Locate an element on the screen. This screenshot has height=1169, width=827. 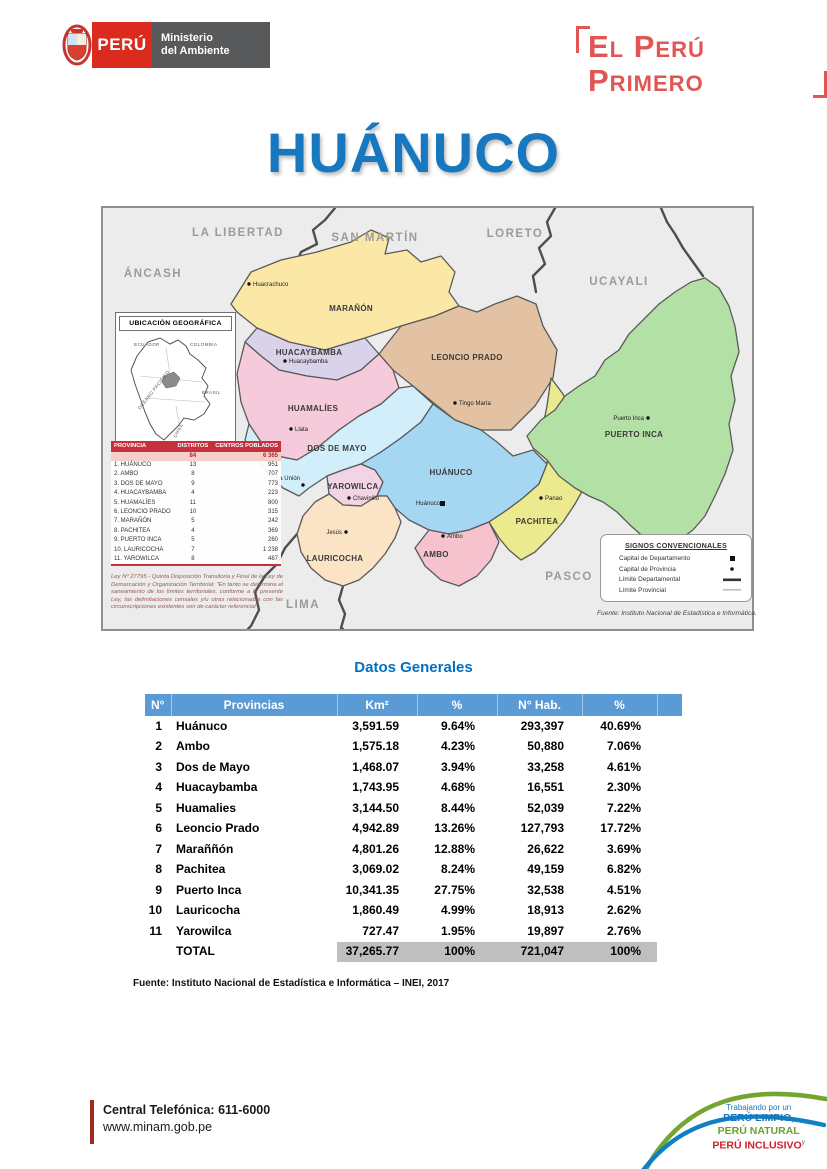
table-cell: 7.06% is located at coordinates (623, 746).